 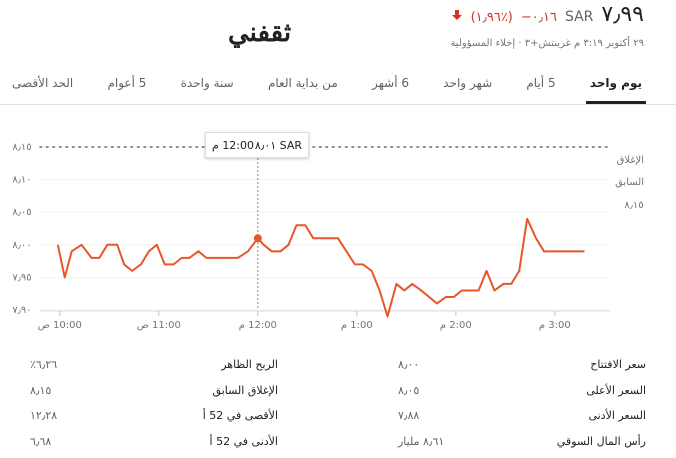 I want to click on tab: 5 أيام, so click(x=541, y=83).